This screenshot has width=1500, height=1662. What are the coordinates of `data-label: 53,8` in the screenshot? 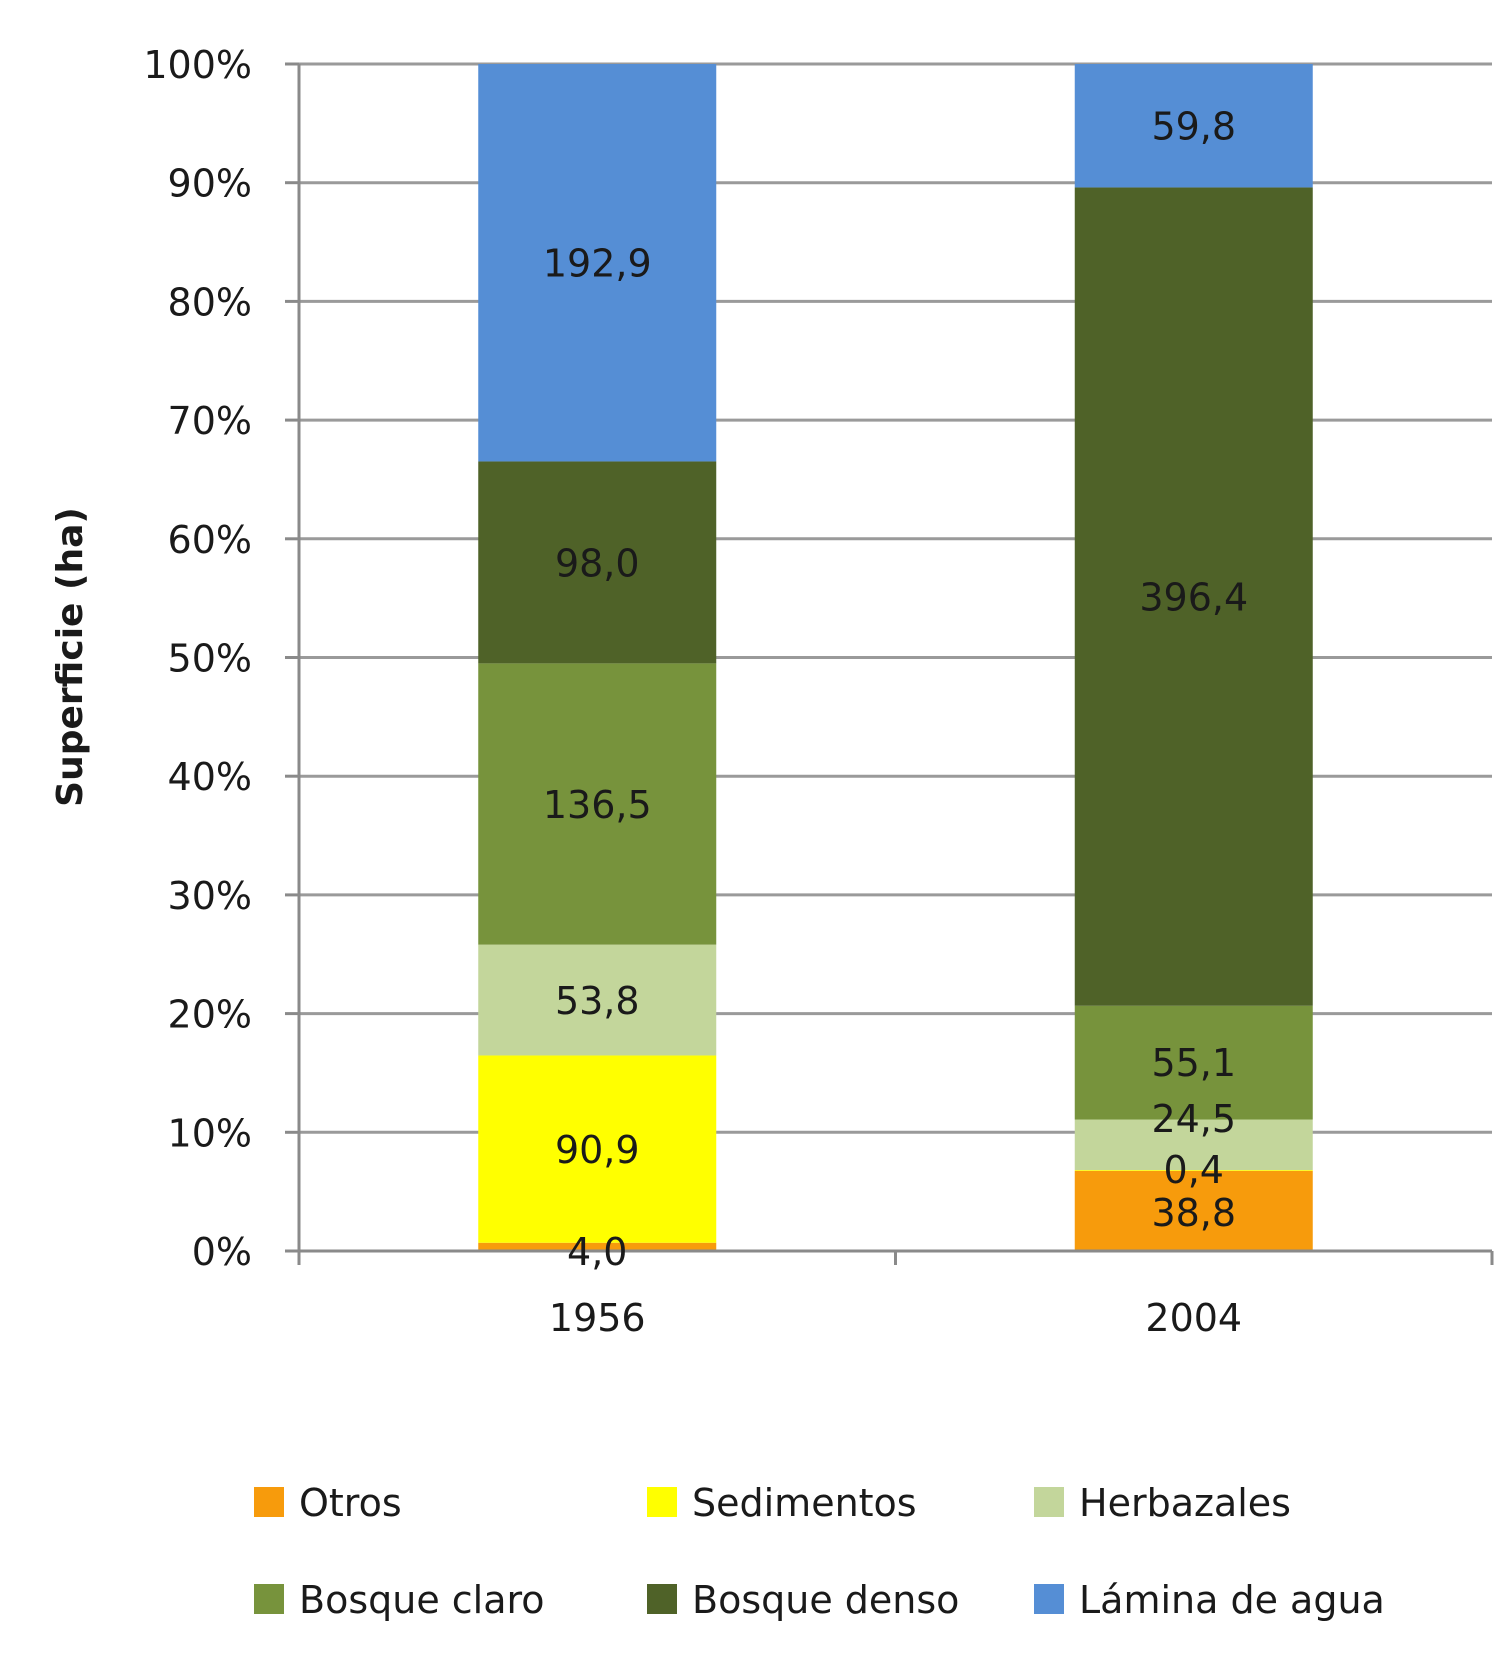 It's located at (597, 1001).